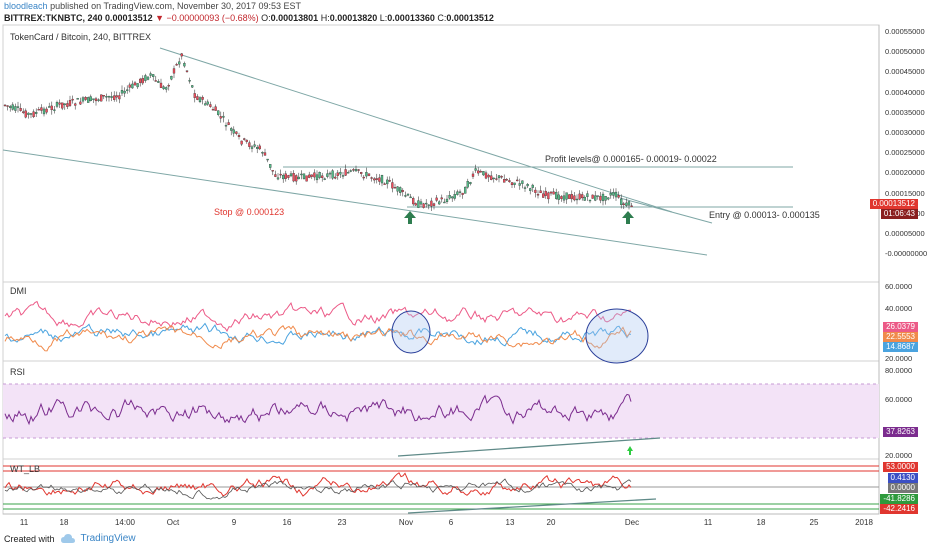 The width and height of the screenshot is (932, 550). What do you see at coordinates (441, 321) in the screenshot?
I see `dmi-panel-frame` at bounding box center [441, 321].